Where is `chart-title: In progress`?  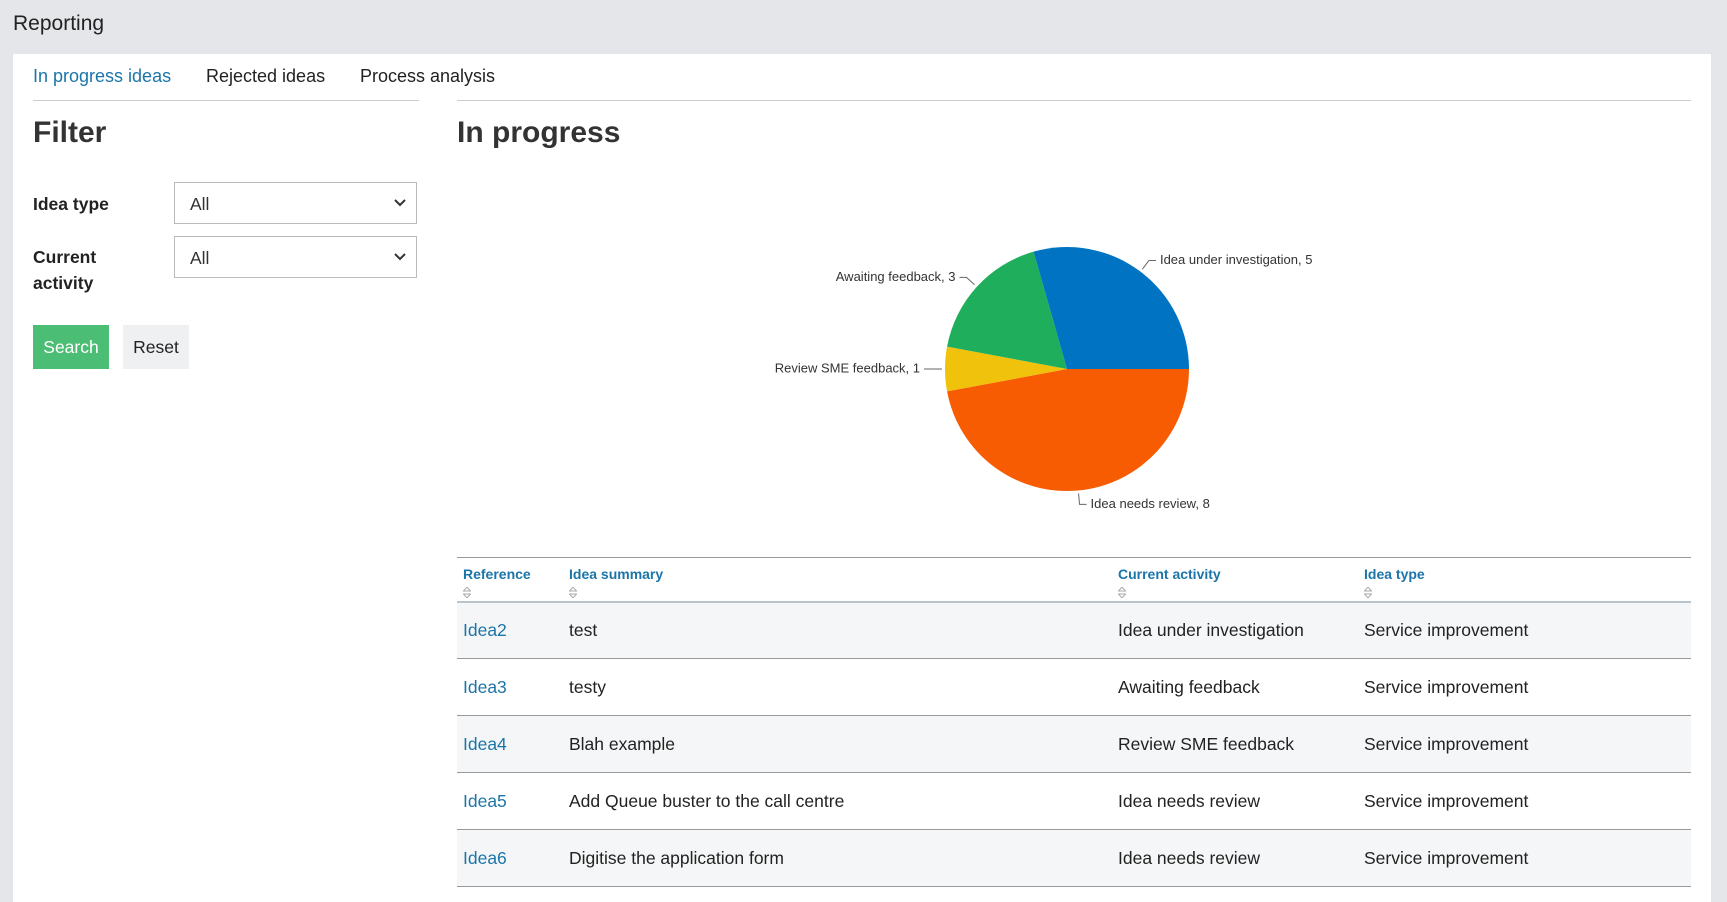
chart-title: In progress is located at coordinates (539, 132).